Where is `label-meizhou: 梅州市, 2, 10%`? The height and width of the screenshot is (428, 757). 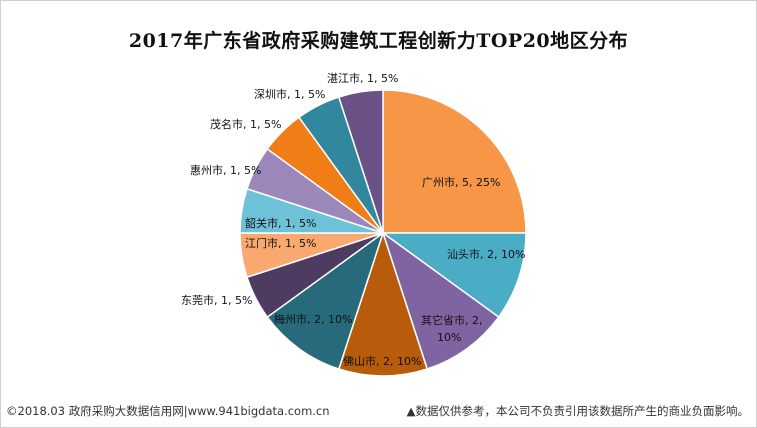
label-meizhou: 梅州市, 2, 10% is located at coordinates (313, 319).